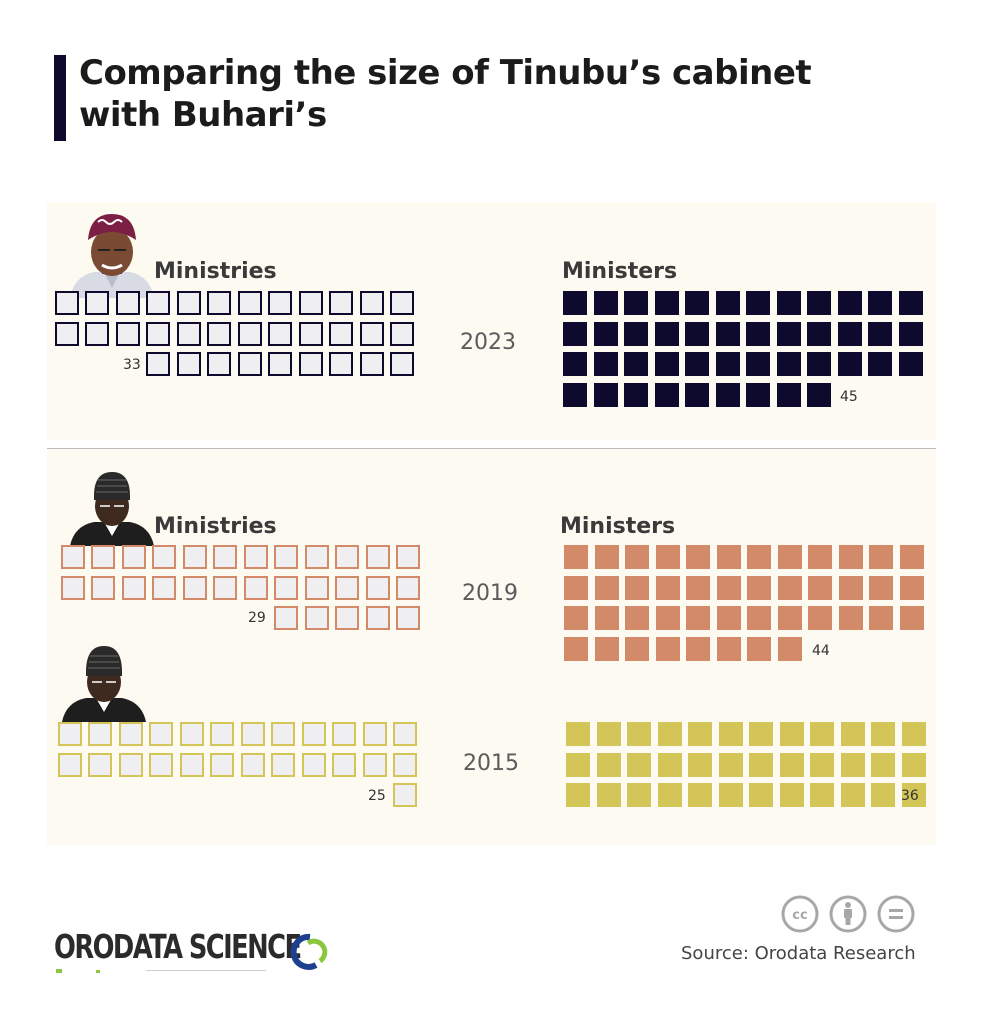 Image resolution: width=983 pixels, height=1024 pixels. What do you see at coordinates (112, 509) in the screenshot?
I see `buhari-2019-portrait-icon` at bounding box center [112, 509].